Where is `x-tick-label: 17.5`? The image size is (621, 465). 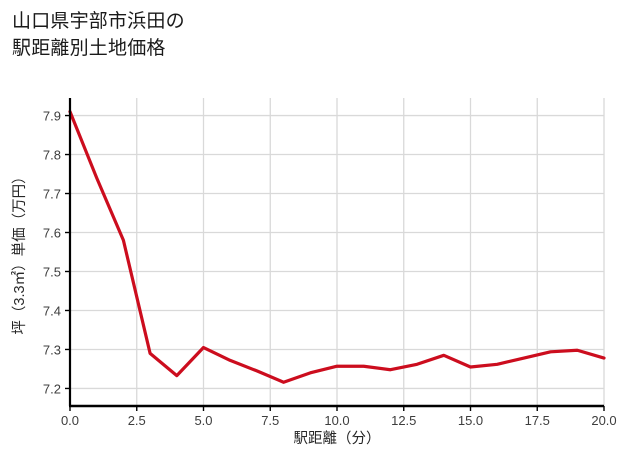 x-tick-label: 17.5 is located at coordinates (537, 420).